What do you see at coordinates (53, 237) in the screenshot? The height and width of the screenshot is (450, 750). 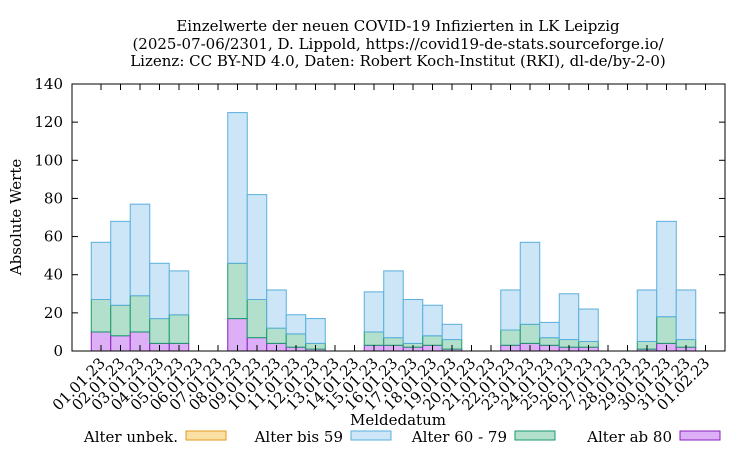 I see `y-tick-label: 60` at bounding box center [53, 237].